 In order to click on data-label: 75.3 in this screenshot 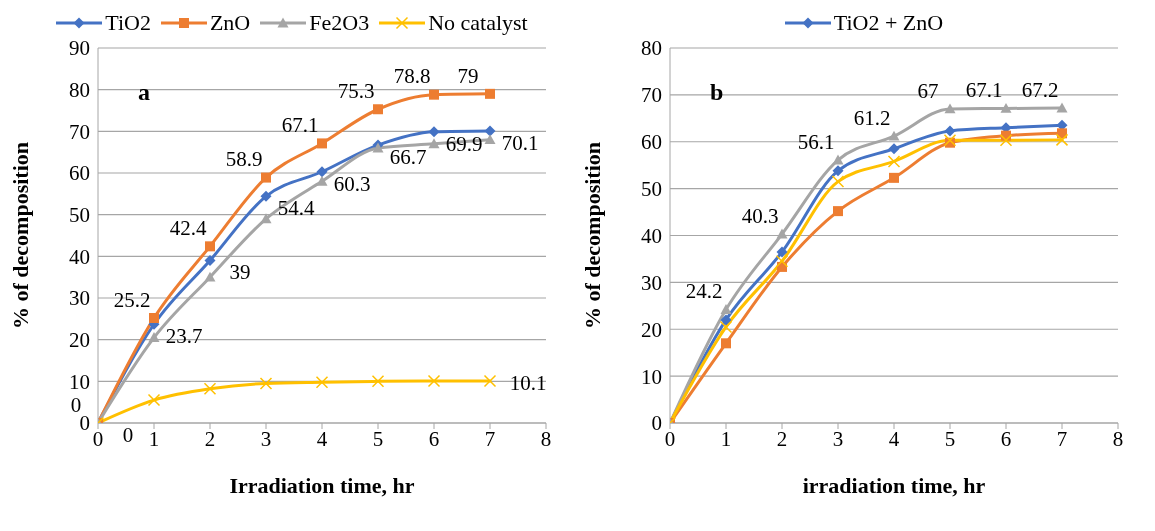, I will do `click(356, 91)`.